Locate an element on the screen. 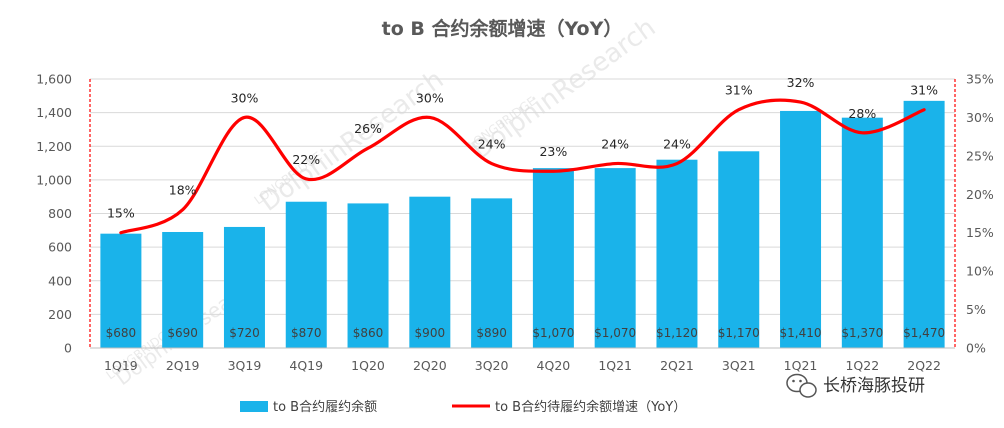 Image resolution: width=1004 pixels, height=428 pixels. bar-value-label: $870 is located at coordinates (306, 333).